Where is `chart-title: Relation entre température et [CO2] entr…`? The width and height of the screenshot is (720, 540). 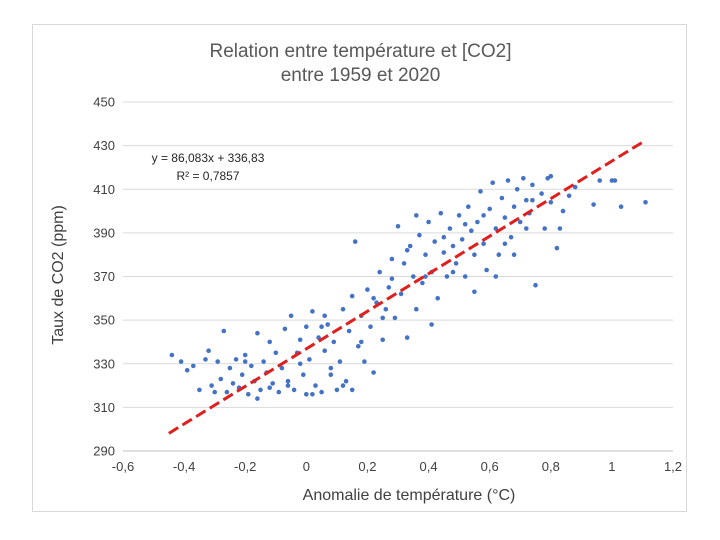
chart-title: Relation entre température et [CO2] entr… is located at coordinates (360, 63).